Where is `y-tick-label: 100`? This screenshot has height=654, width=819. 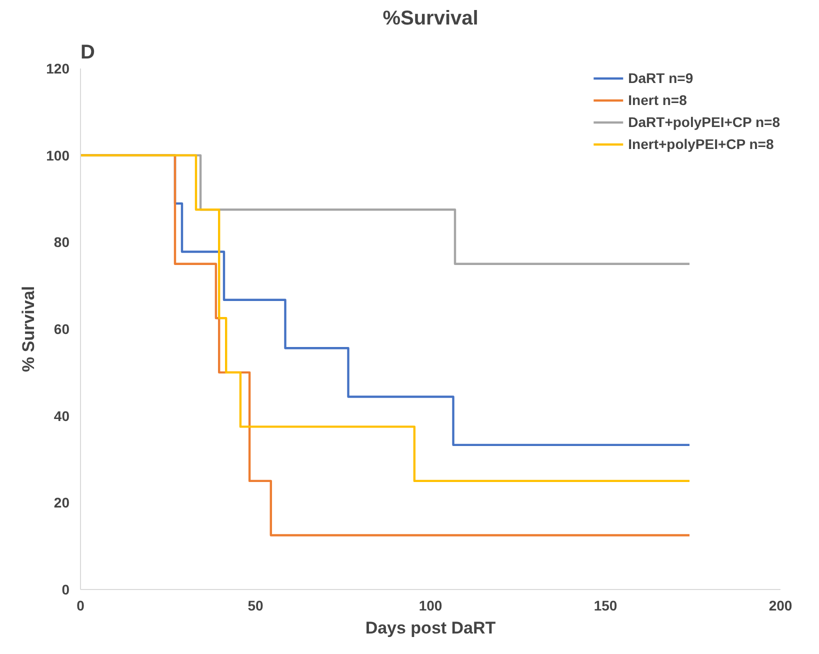
y-tick-label: 100 is located at coordinates (58, 155).